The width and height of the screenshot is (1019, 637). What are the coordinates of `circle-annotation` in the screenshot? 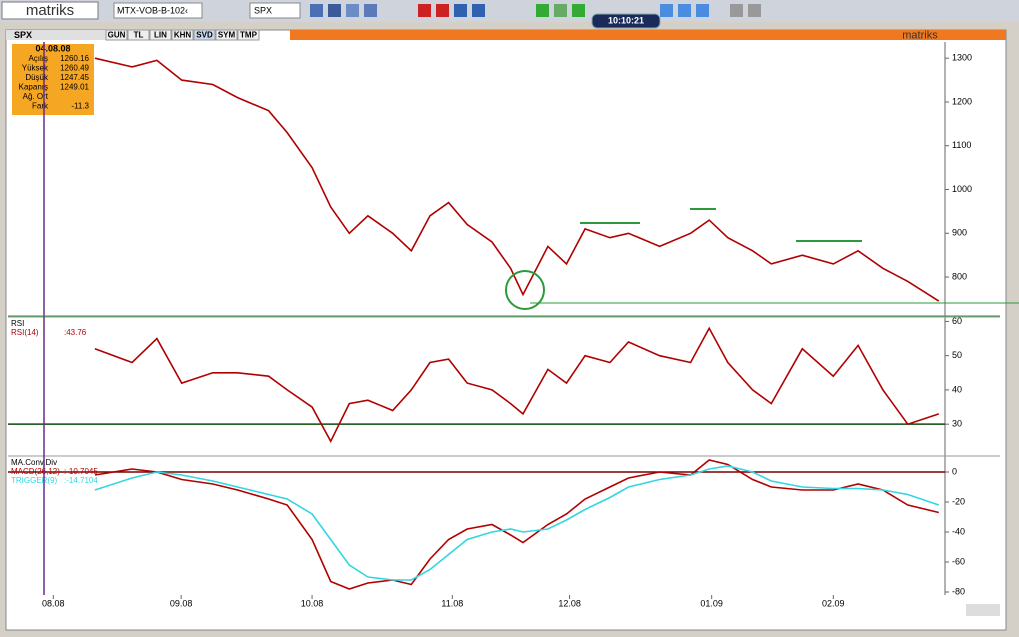 It's located at (525, 290).